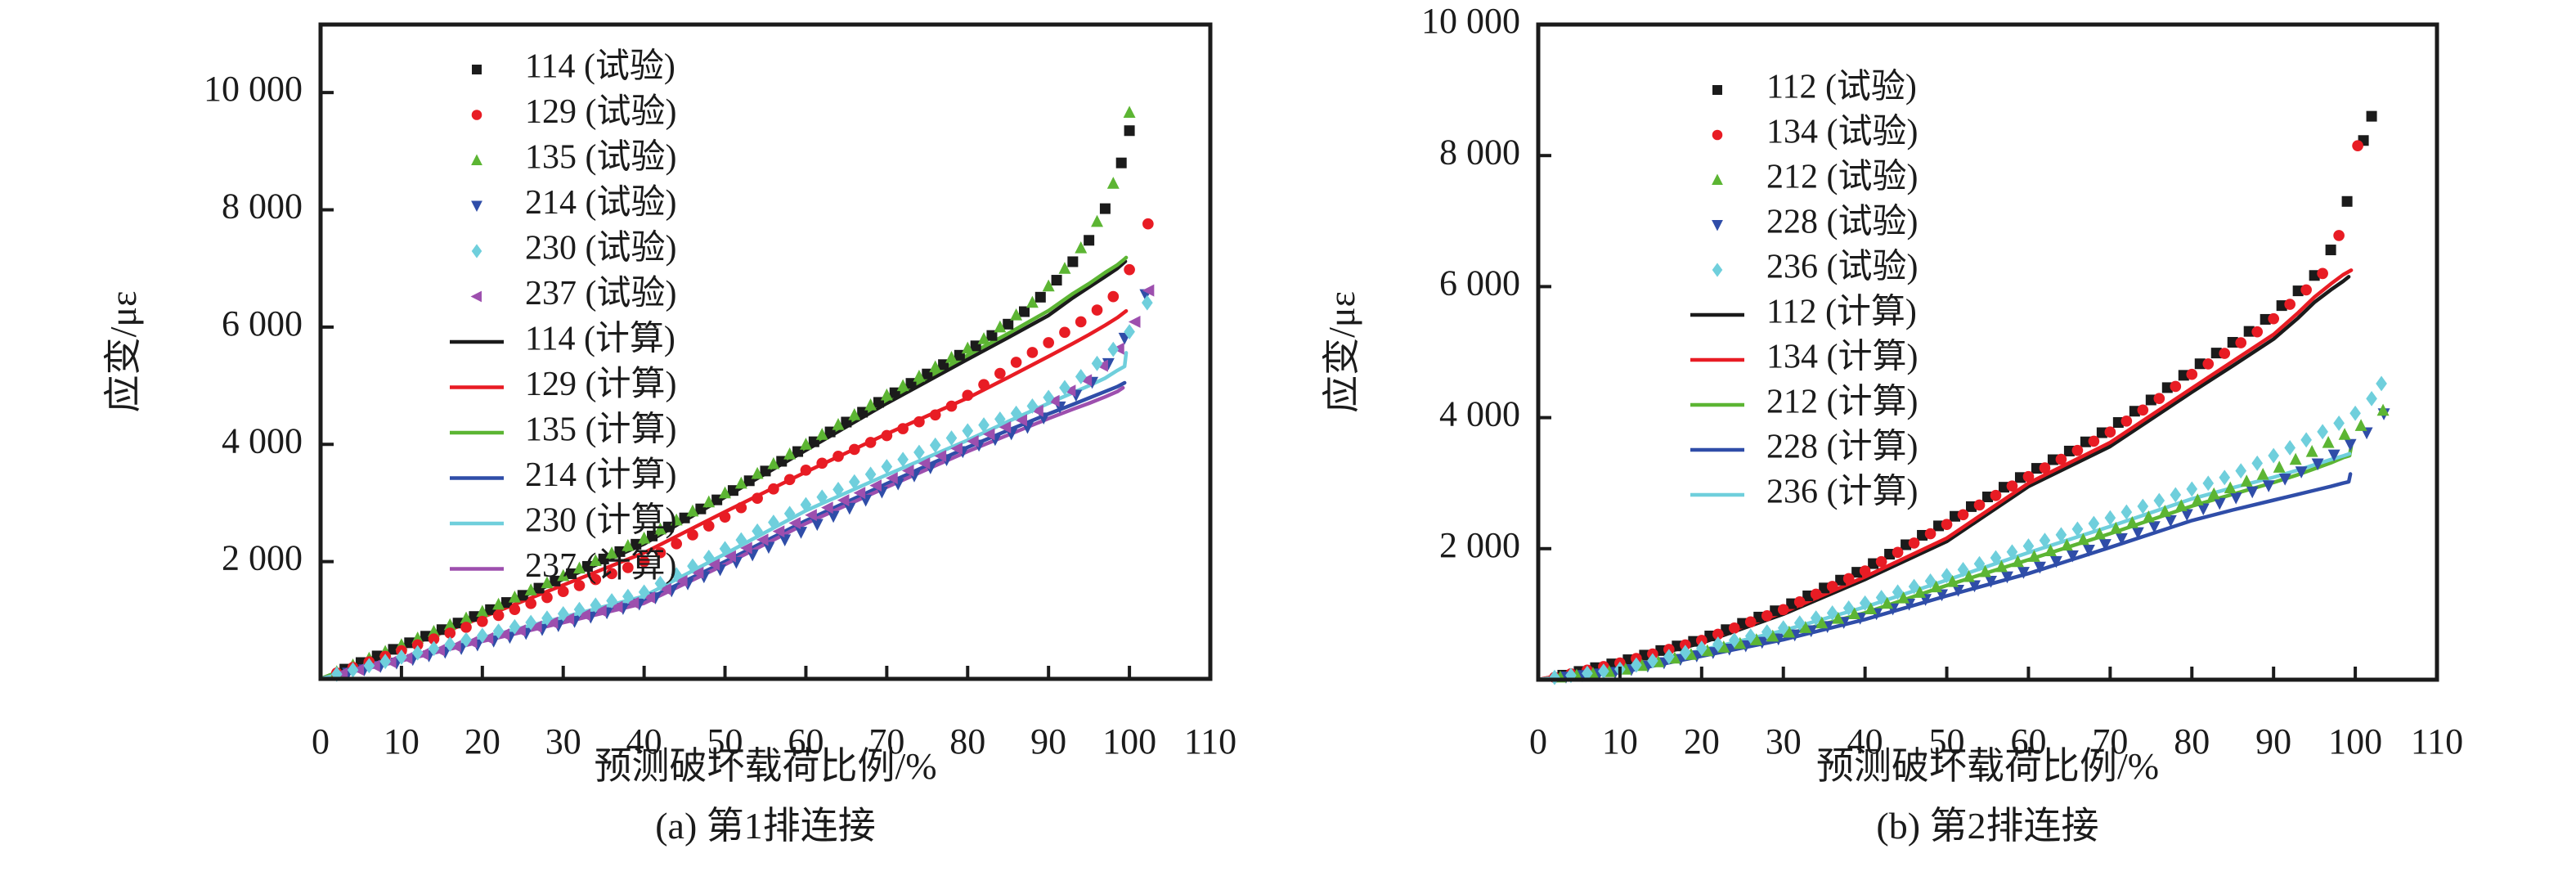  What do you see at coordinates (600, 566) in the screenshot?
I see `legend-label: 237 (计算)` at bounding box center [600, 566].